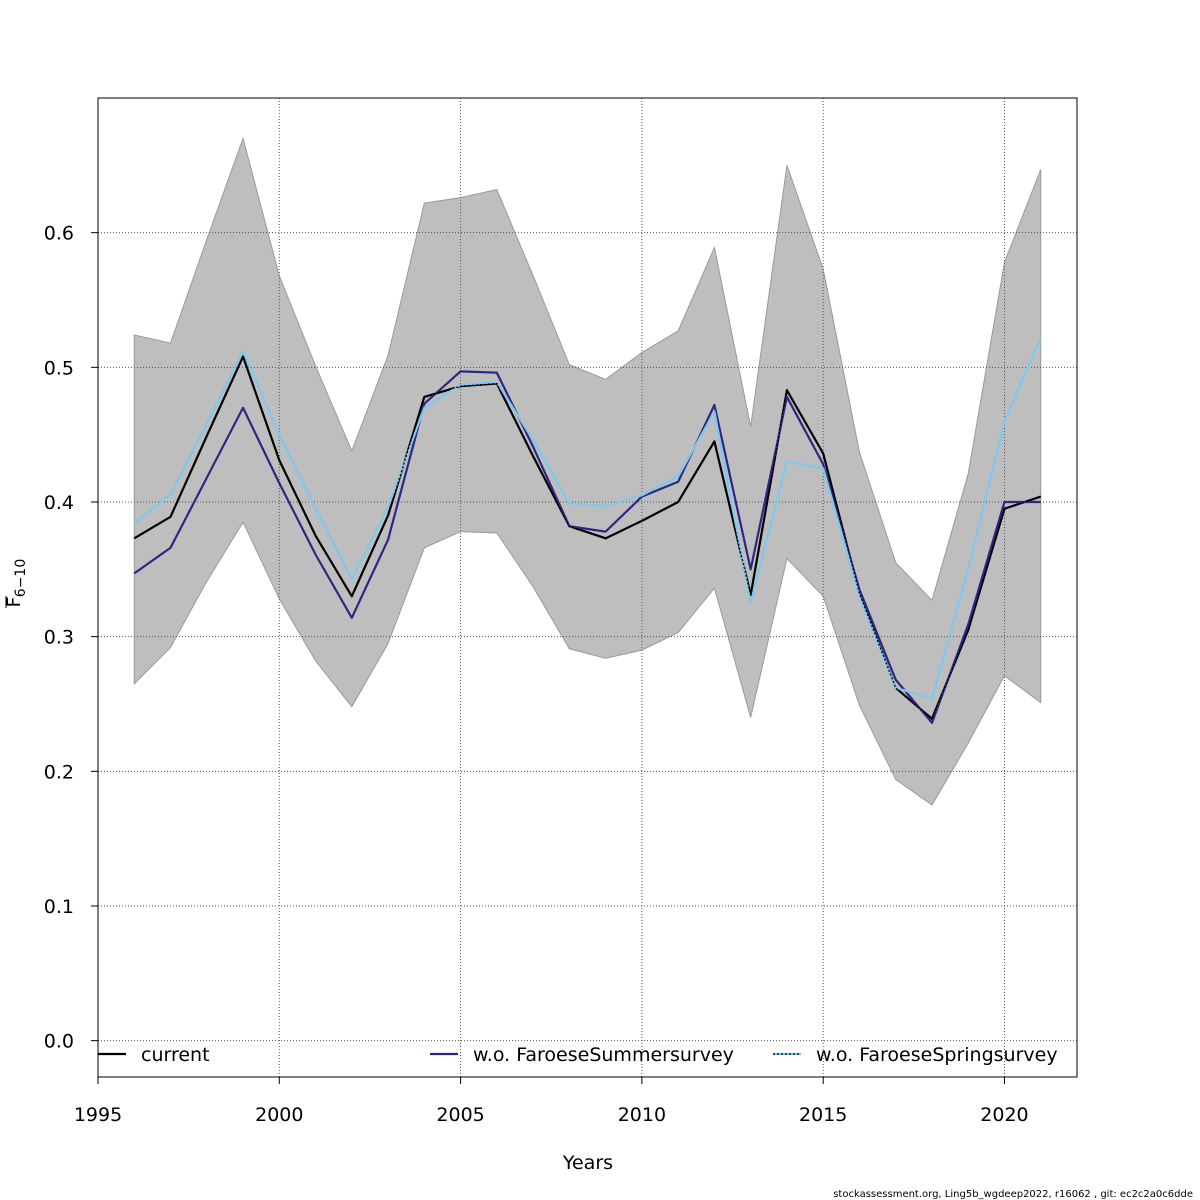 The width and height of the screenshot is (1200, 1200). Describe the element at coordinates (460, 1115) in the screenshot. I see `x-tick-label: 2005` at that location.